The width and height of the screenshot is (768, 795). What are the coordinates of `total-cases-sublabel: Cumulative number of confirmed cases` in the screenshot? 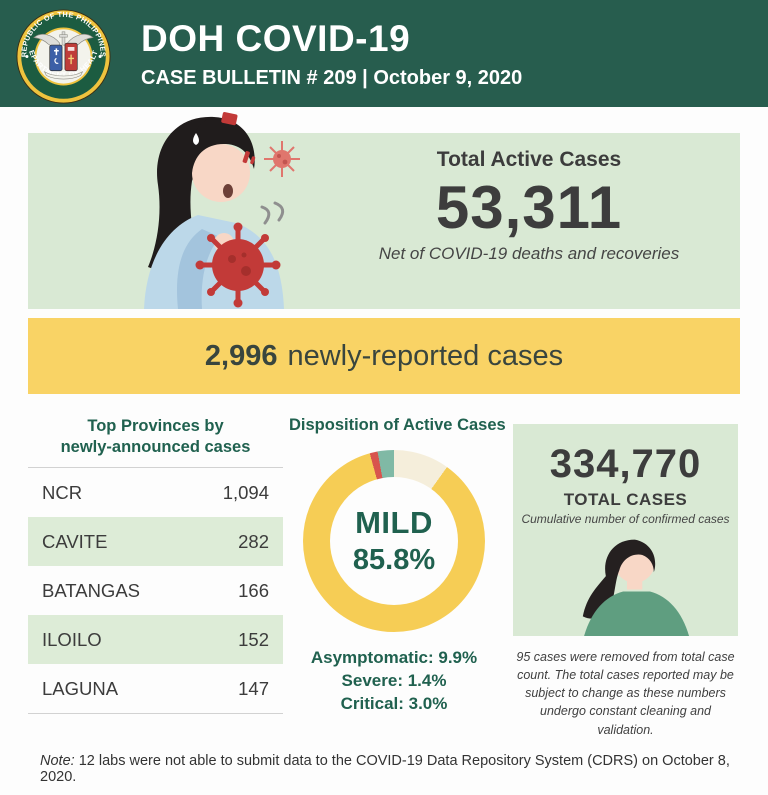 It's located at (625, 519).